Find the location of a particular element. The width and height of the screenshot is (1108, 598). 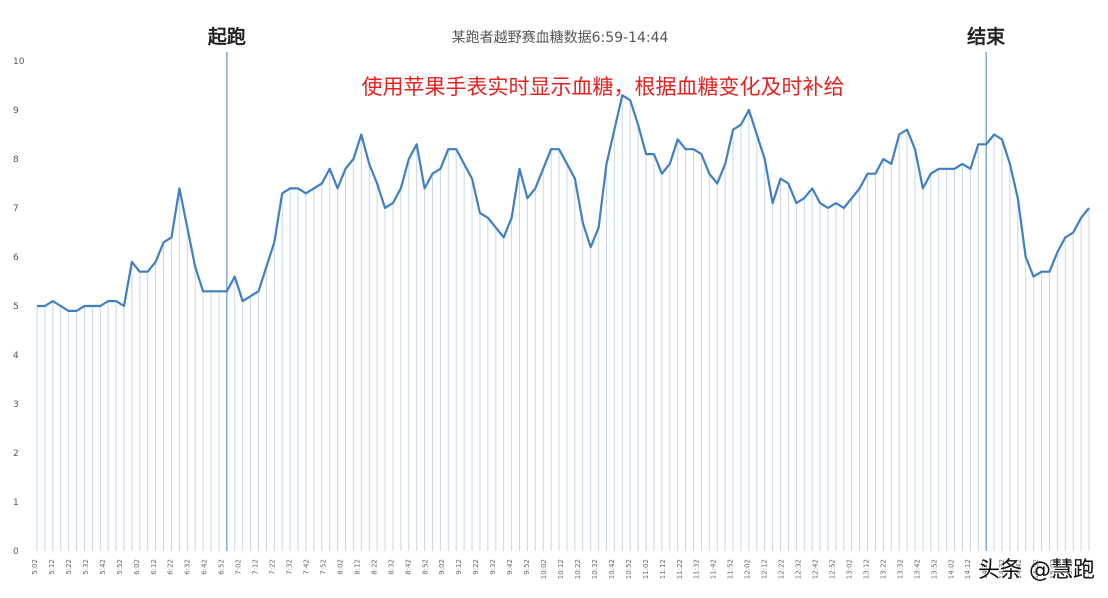

x-tick-label: 5:12 is located at coordinates (52, 567).